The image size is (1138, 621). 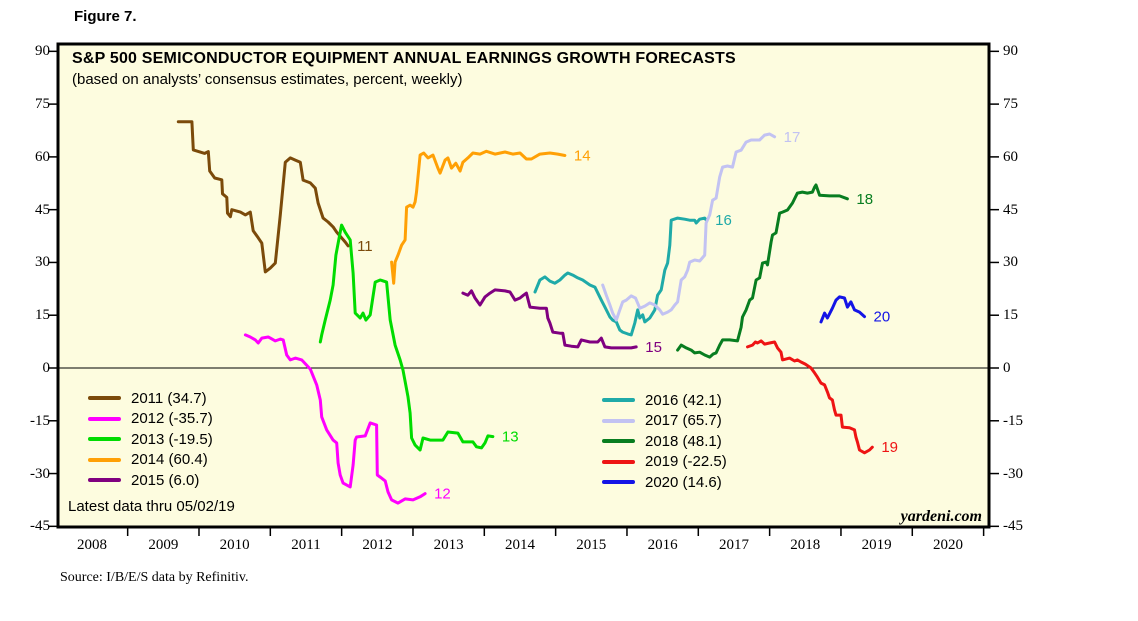 I want to click on series-end-label-2019: 19, so click(x=889, y=447).